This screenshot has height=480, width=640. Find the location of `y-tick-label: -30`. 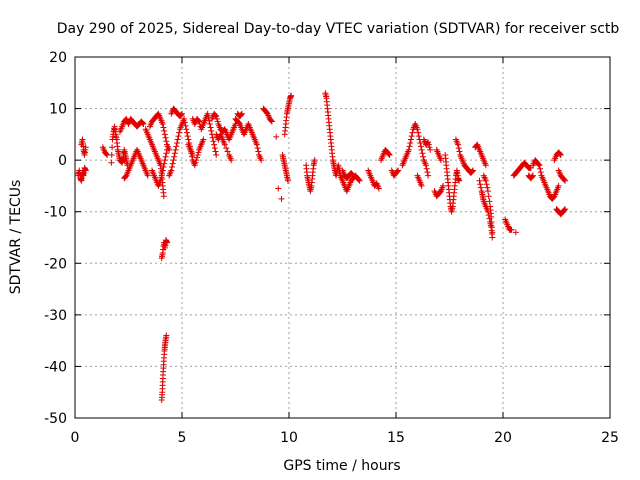

y-tick-label: -30 is located at coordinates (55, 316).